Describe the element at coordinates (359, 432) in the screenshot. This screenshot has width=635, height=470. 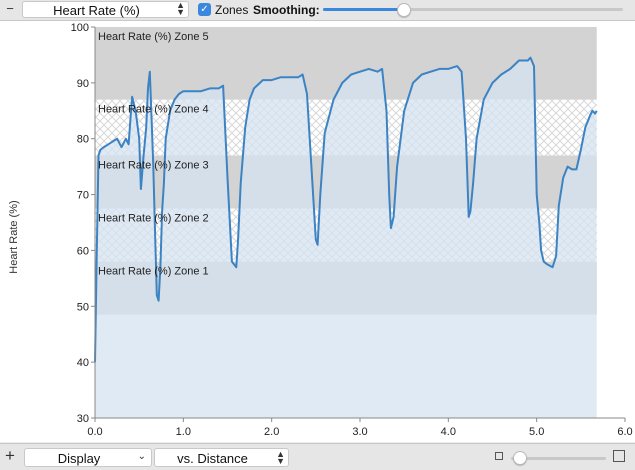
I see `x-tick-label: 3.0` at that location.